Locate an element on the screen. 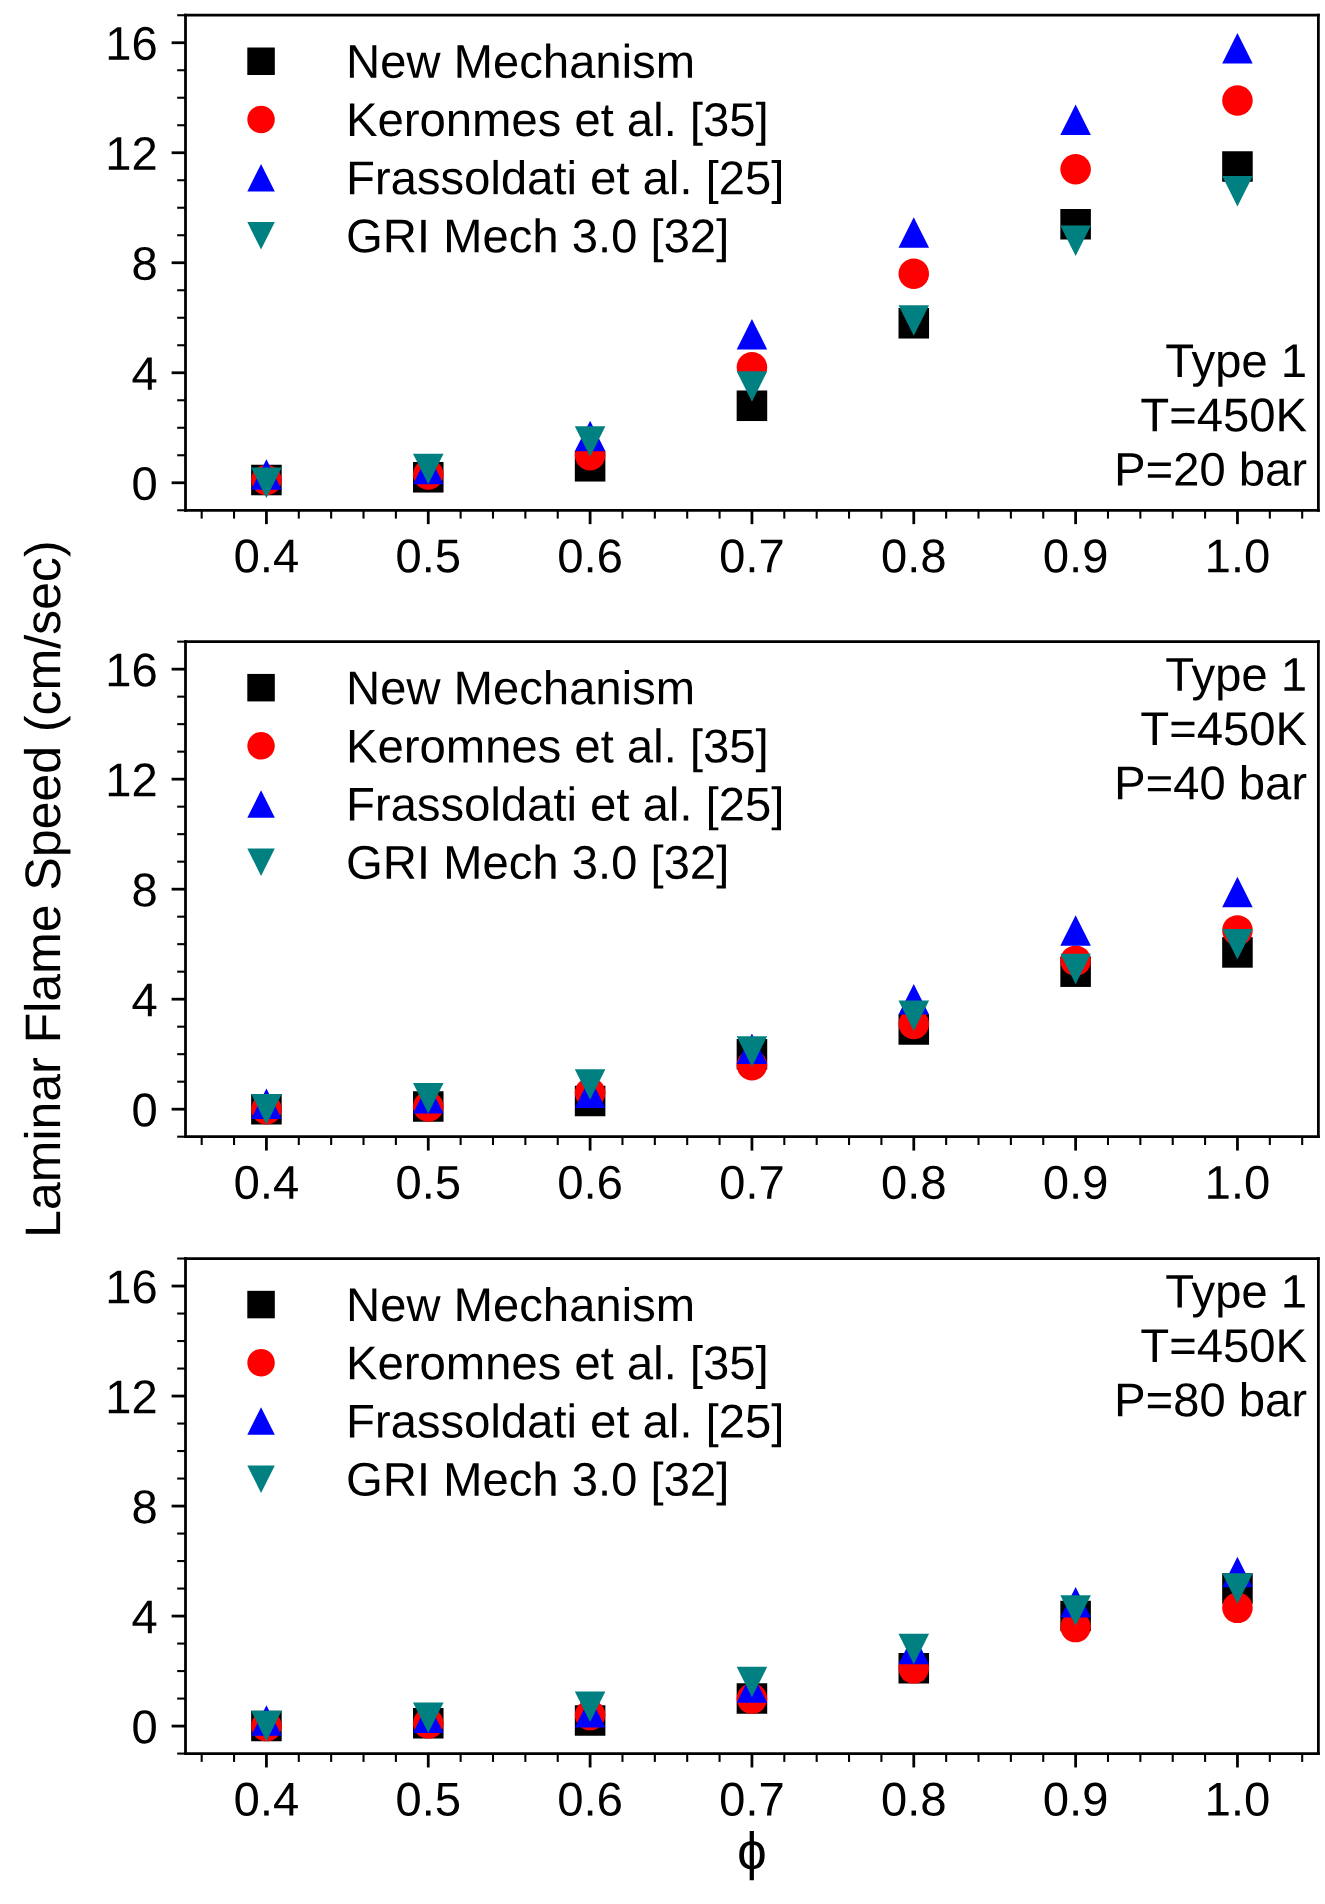  y-axis-title: Laminar Flame Speed (cm/sec) is located at coordinates (47, 888).